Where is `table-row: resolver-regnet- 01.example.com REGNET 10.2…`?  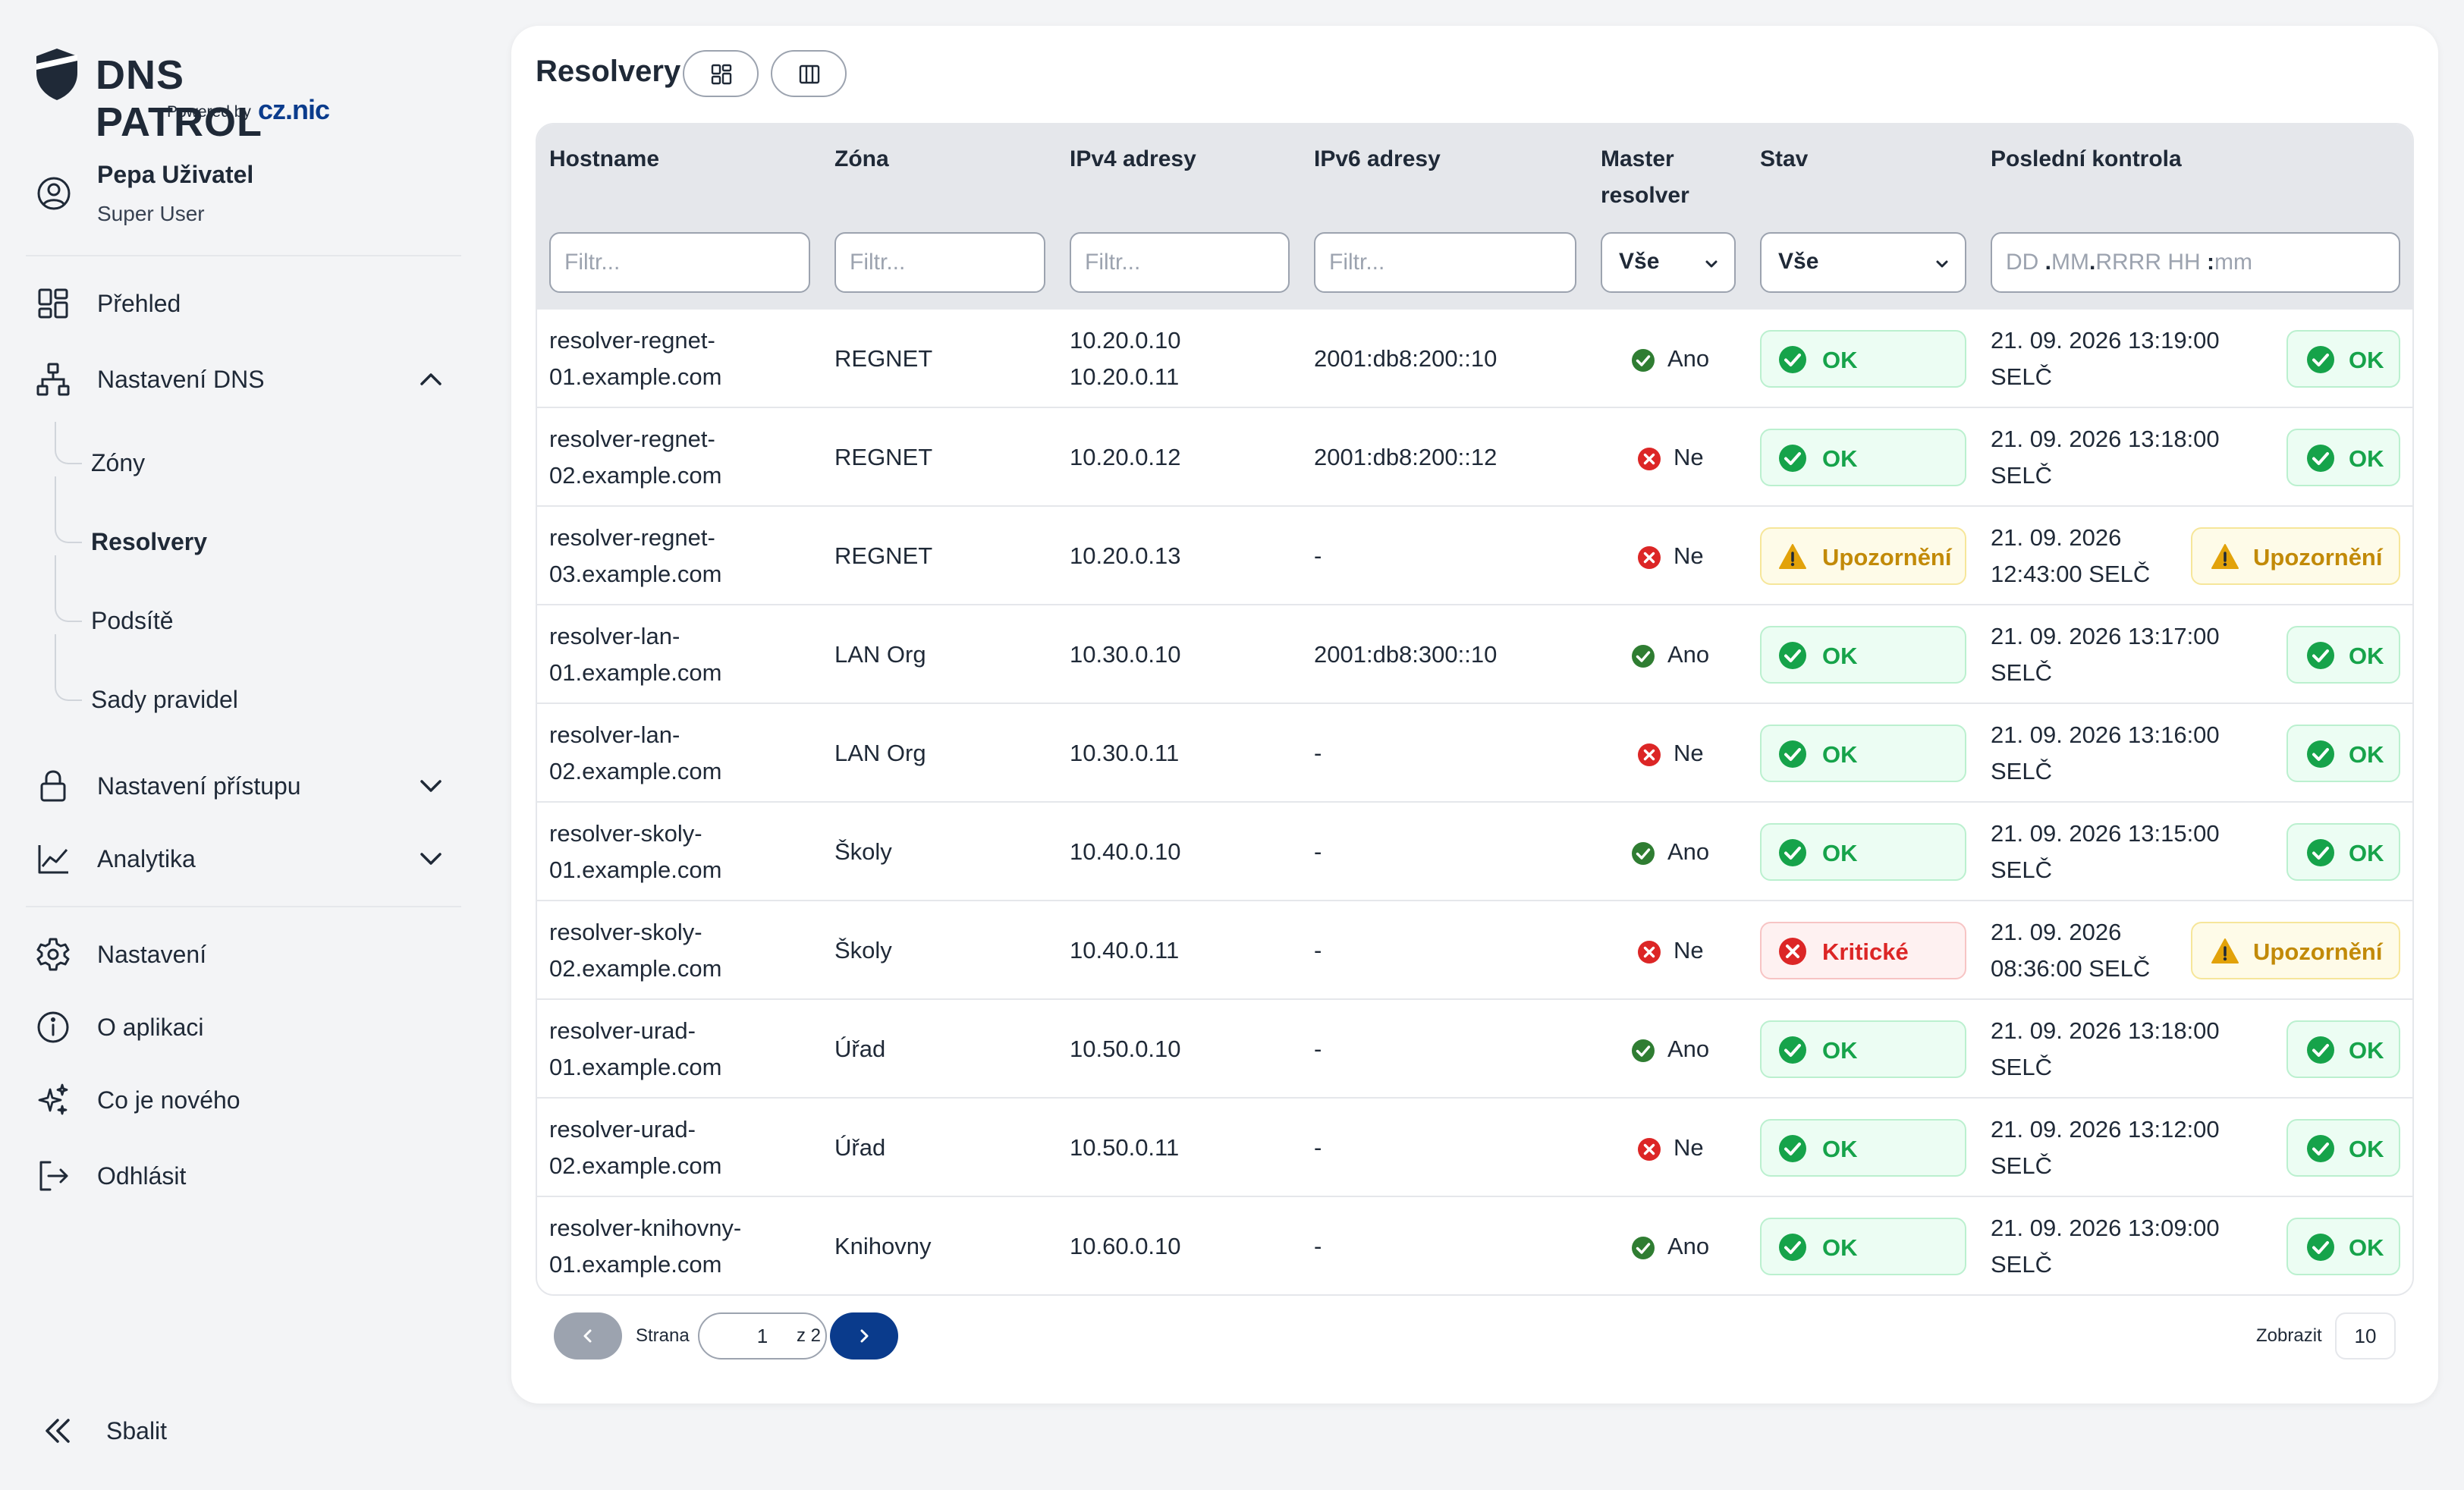 table-row: resolver-regnet- 01.example.com REGNET 10.2… is located at coordinates (1474, 357).